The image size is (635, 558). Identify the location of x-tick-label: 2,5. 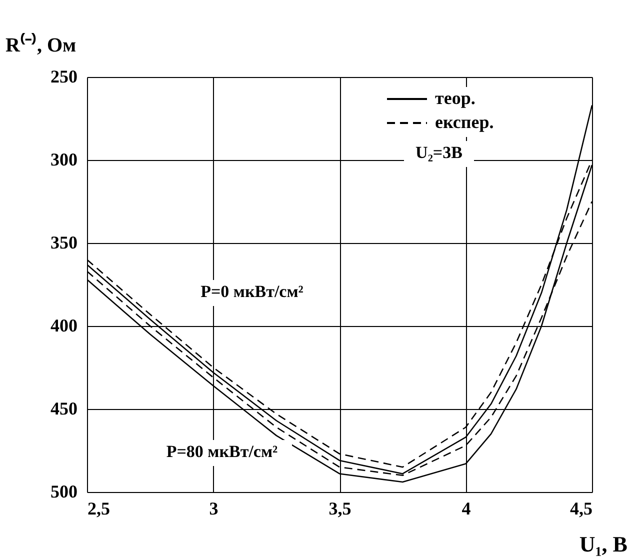
(99, 508).